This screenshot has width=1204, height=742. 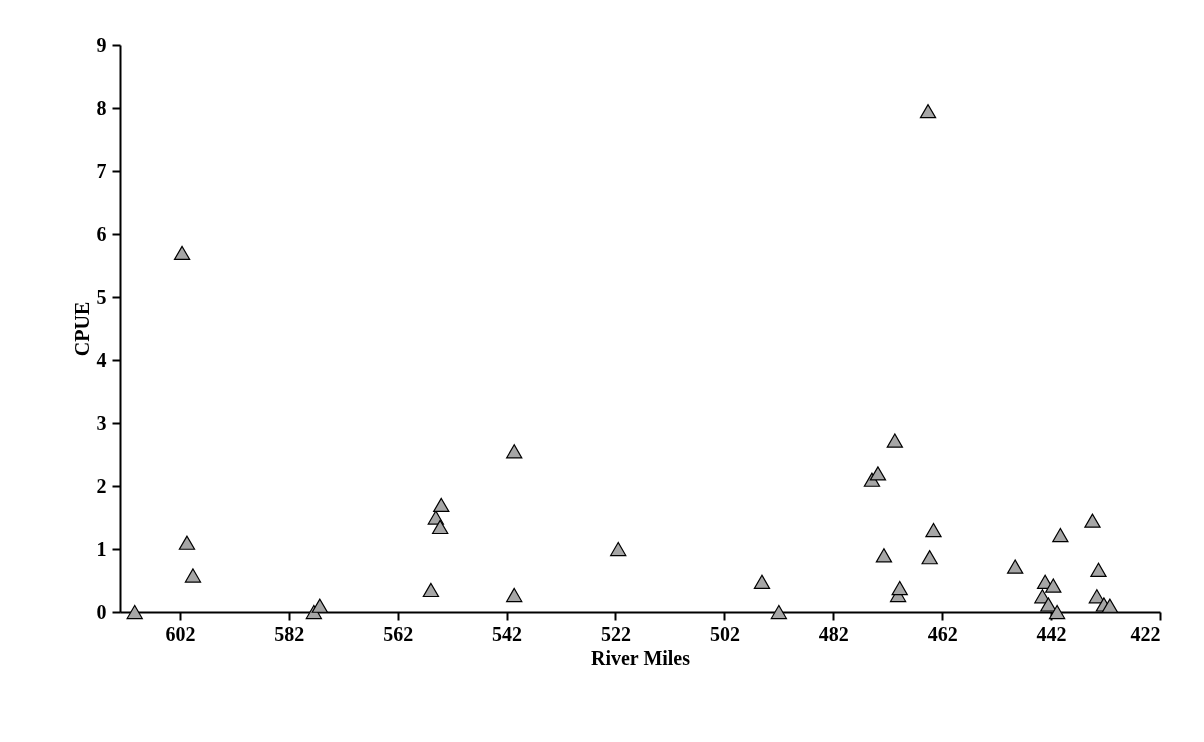 What do you see at coordinates (1051, 633) in the screenshot?
I see `x-tick-label: 442` at bounding box center [1051, 633].